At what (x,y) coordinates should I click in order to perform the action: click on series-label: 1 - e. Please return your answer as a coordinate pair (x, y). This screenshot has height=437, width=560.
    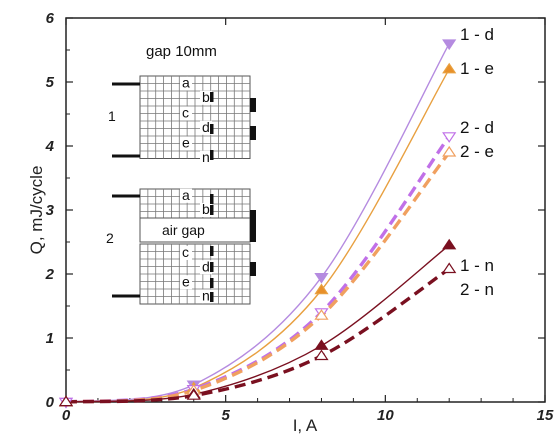
    Looking at the image, I should click on (477, 68).